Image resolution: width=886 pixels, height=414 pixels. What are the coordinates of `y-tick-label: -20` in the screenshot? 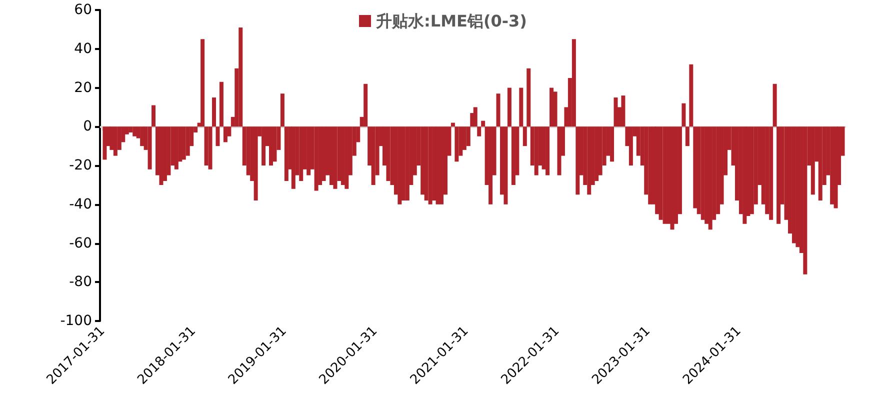 It's located at (80, 166).